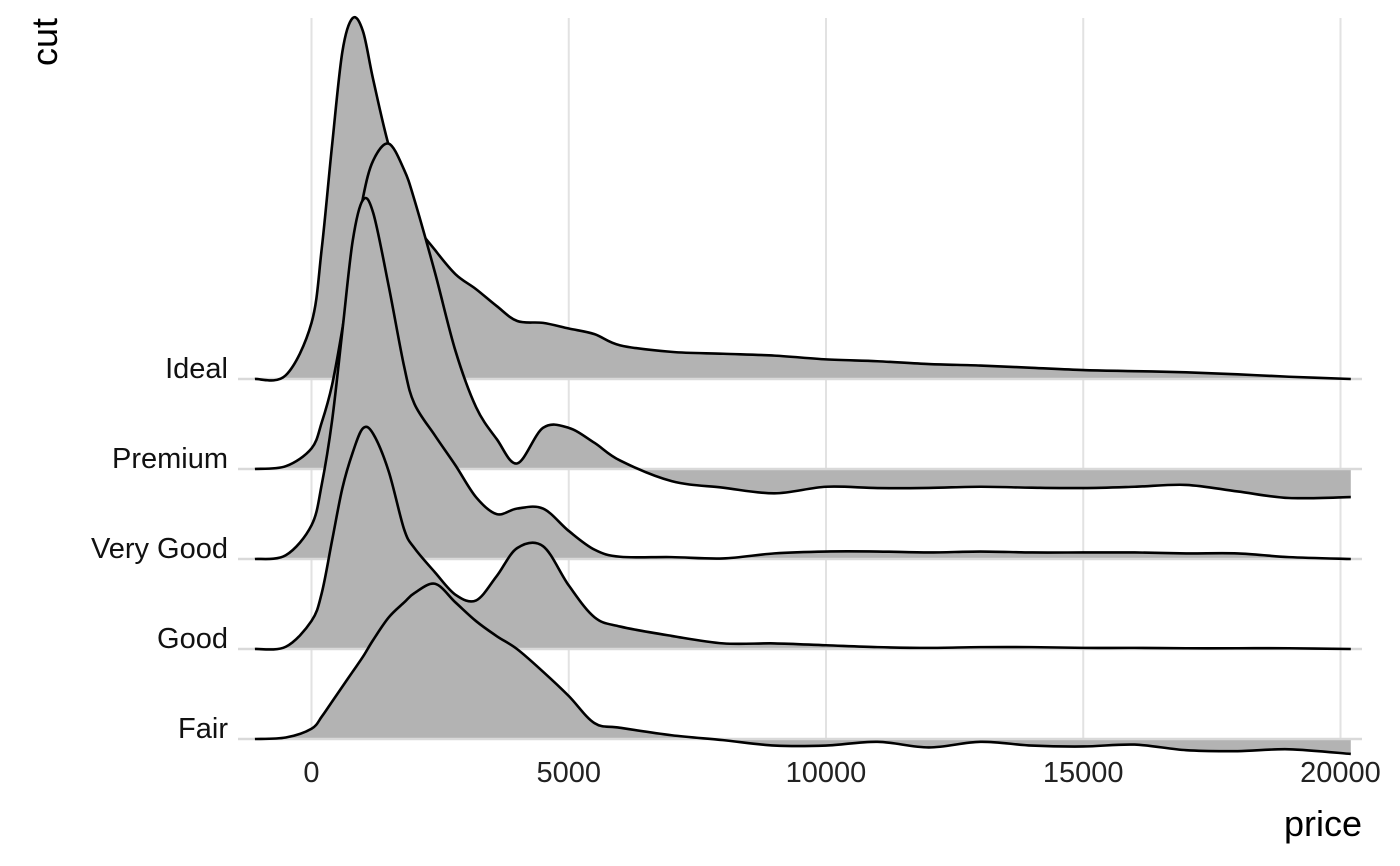 Image resolution: width=1400 pixels, height=866 pixels. What do you see at coordinates (826, 773) in the screenshot?
I see `x-tick-label-10000: 10000` at bounding box center [826, 773].